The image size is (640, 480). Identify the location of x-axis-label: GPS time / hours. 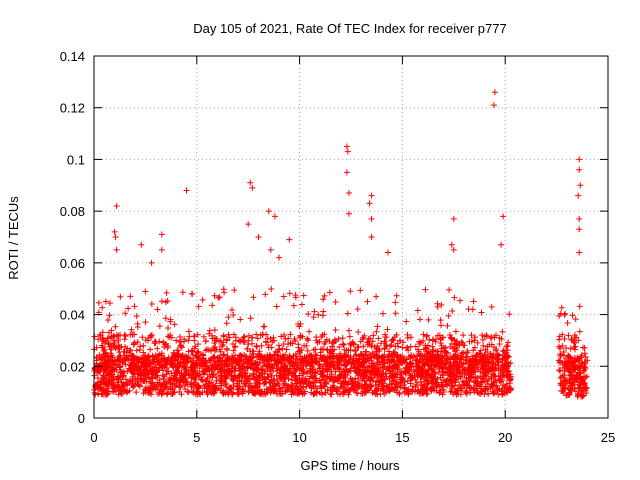
(350, 465).